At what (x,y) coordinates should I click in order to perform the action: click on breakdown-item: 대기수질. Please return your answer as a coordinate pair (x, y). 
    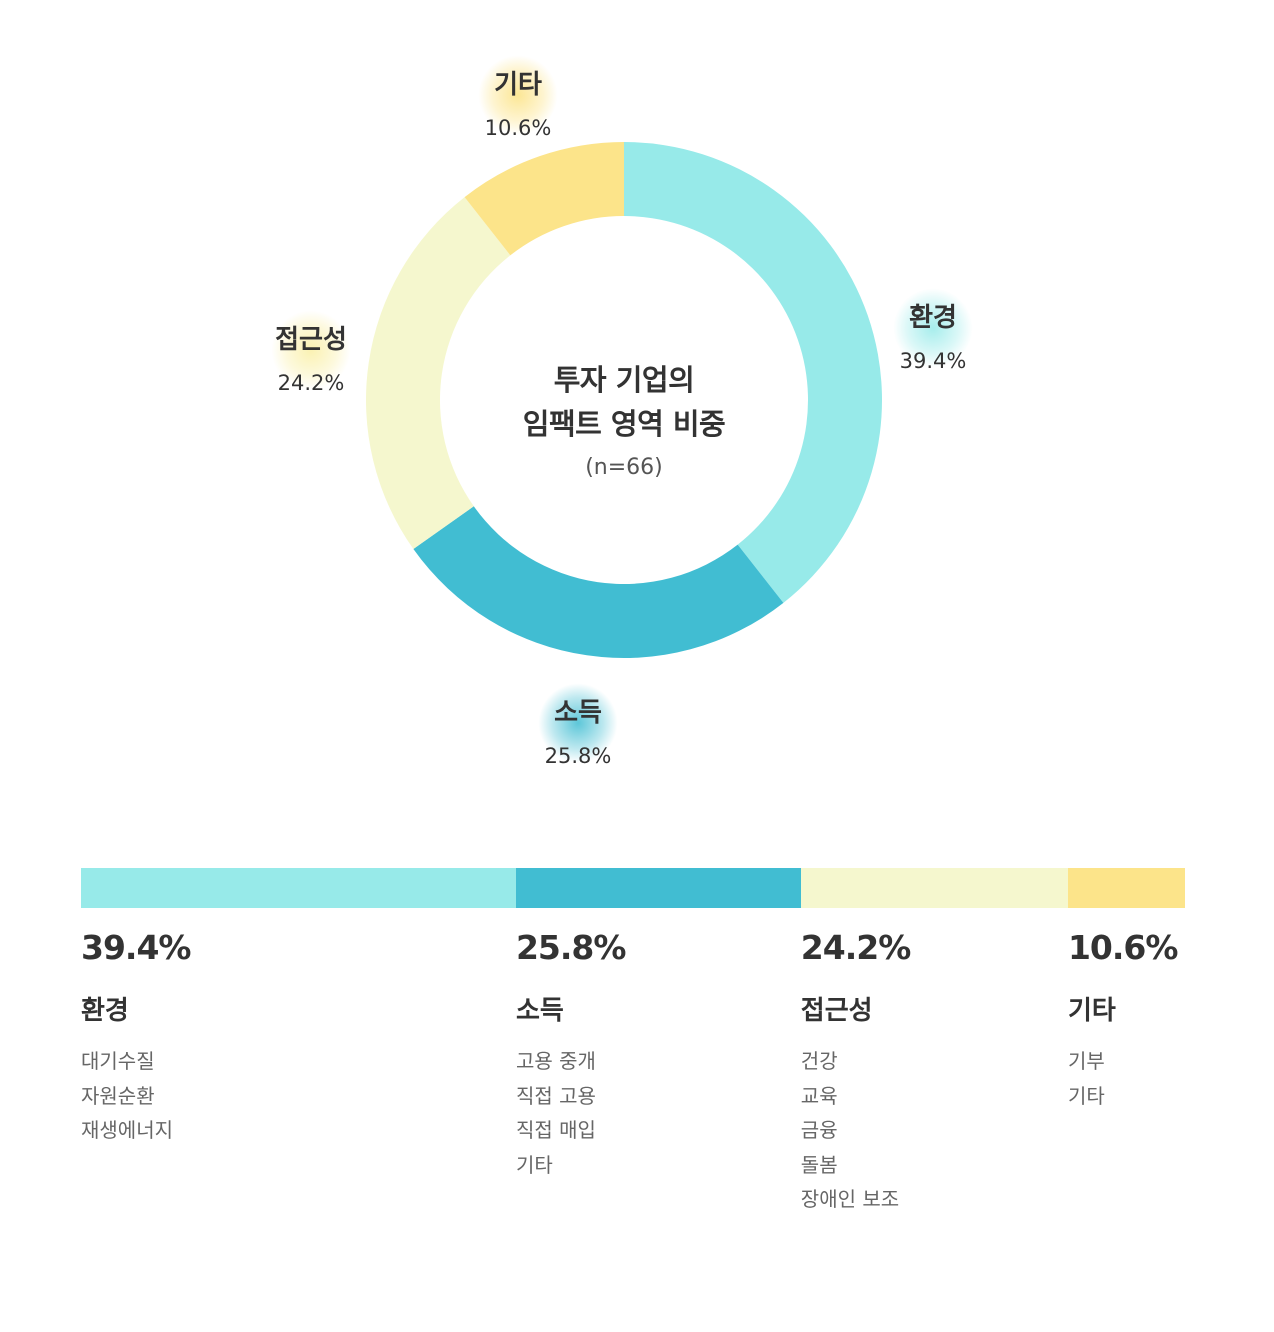
    Looking at the image, I should click on (118, 1061).